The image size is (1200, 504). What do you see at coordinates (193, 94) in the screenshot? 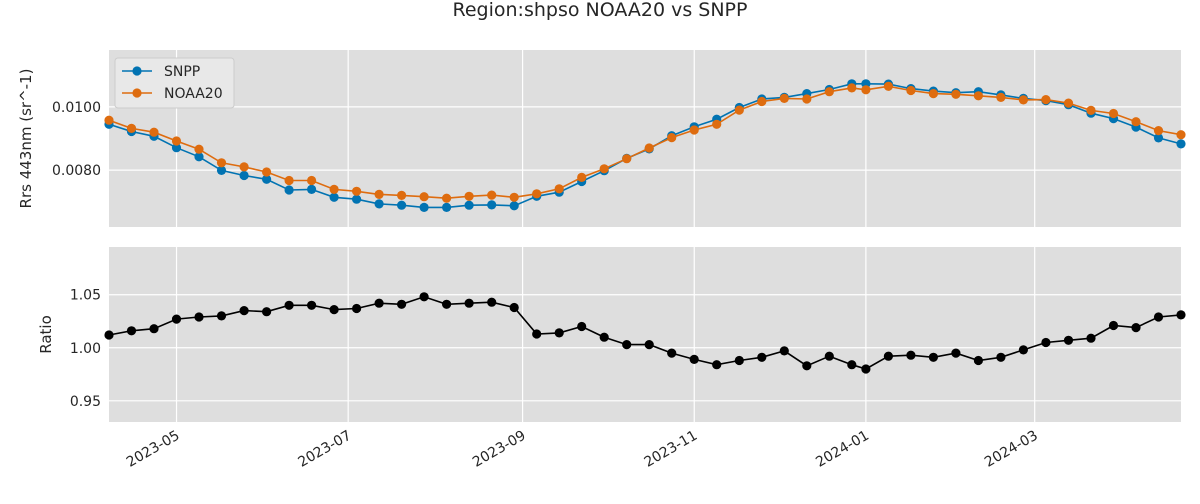
I see `legend-label: NOAA20` at bounding box center [193, 94].